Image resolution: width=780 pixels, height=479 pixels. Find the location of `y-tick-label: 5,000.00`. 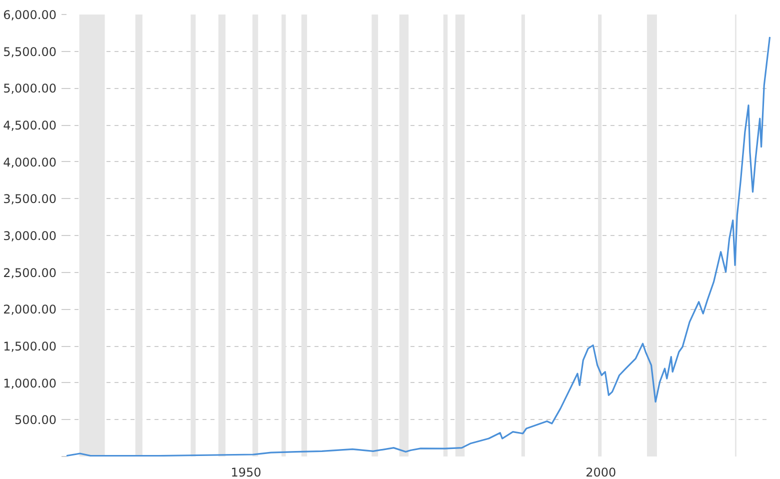

y-tick-label: 5,000.00 is located at coordinates (29, 89).